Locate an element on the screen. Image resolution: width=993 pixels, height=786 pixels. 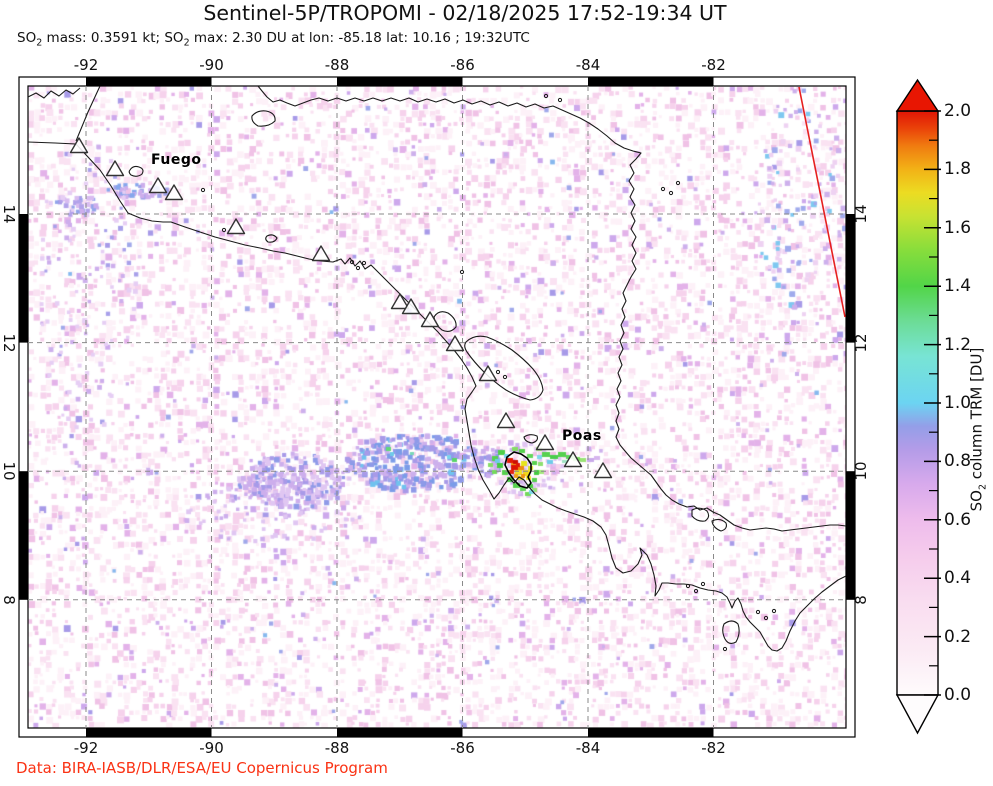
country-border-path is located at coordinates (88, 114).